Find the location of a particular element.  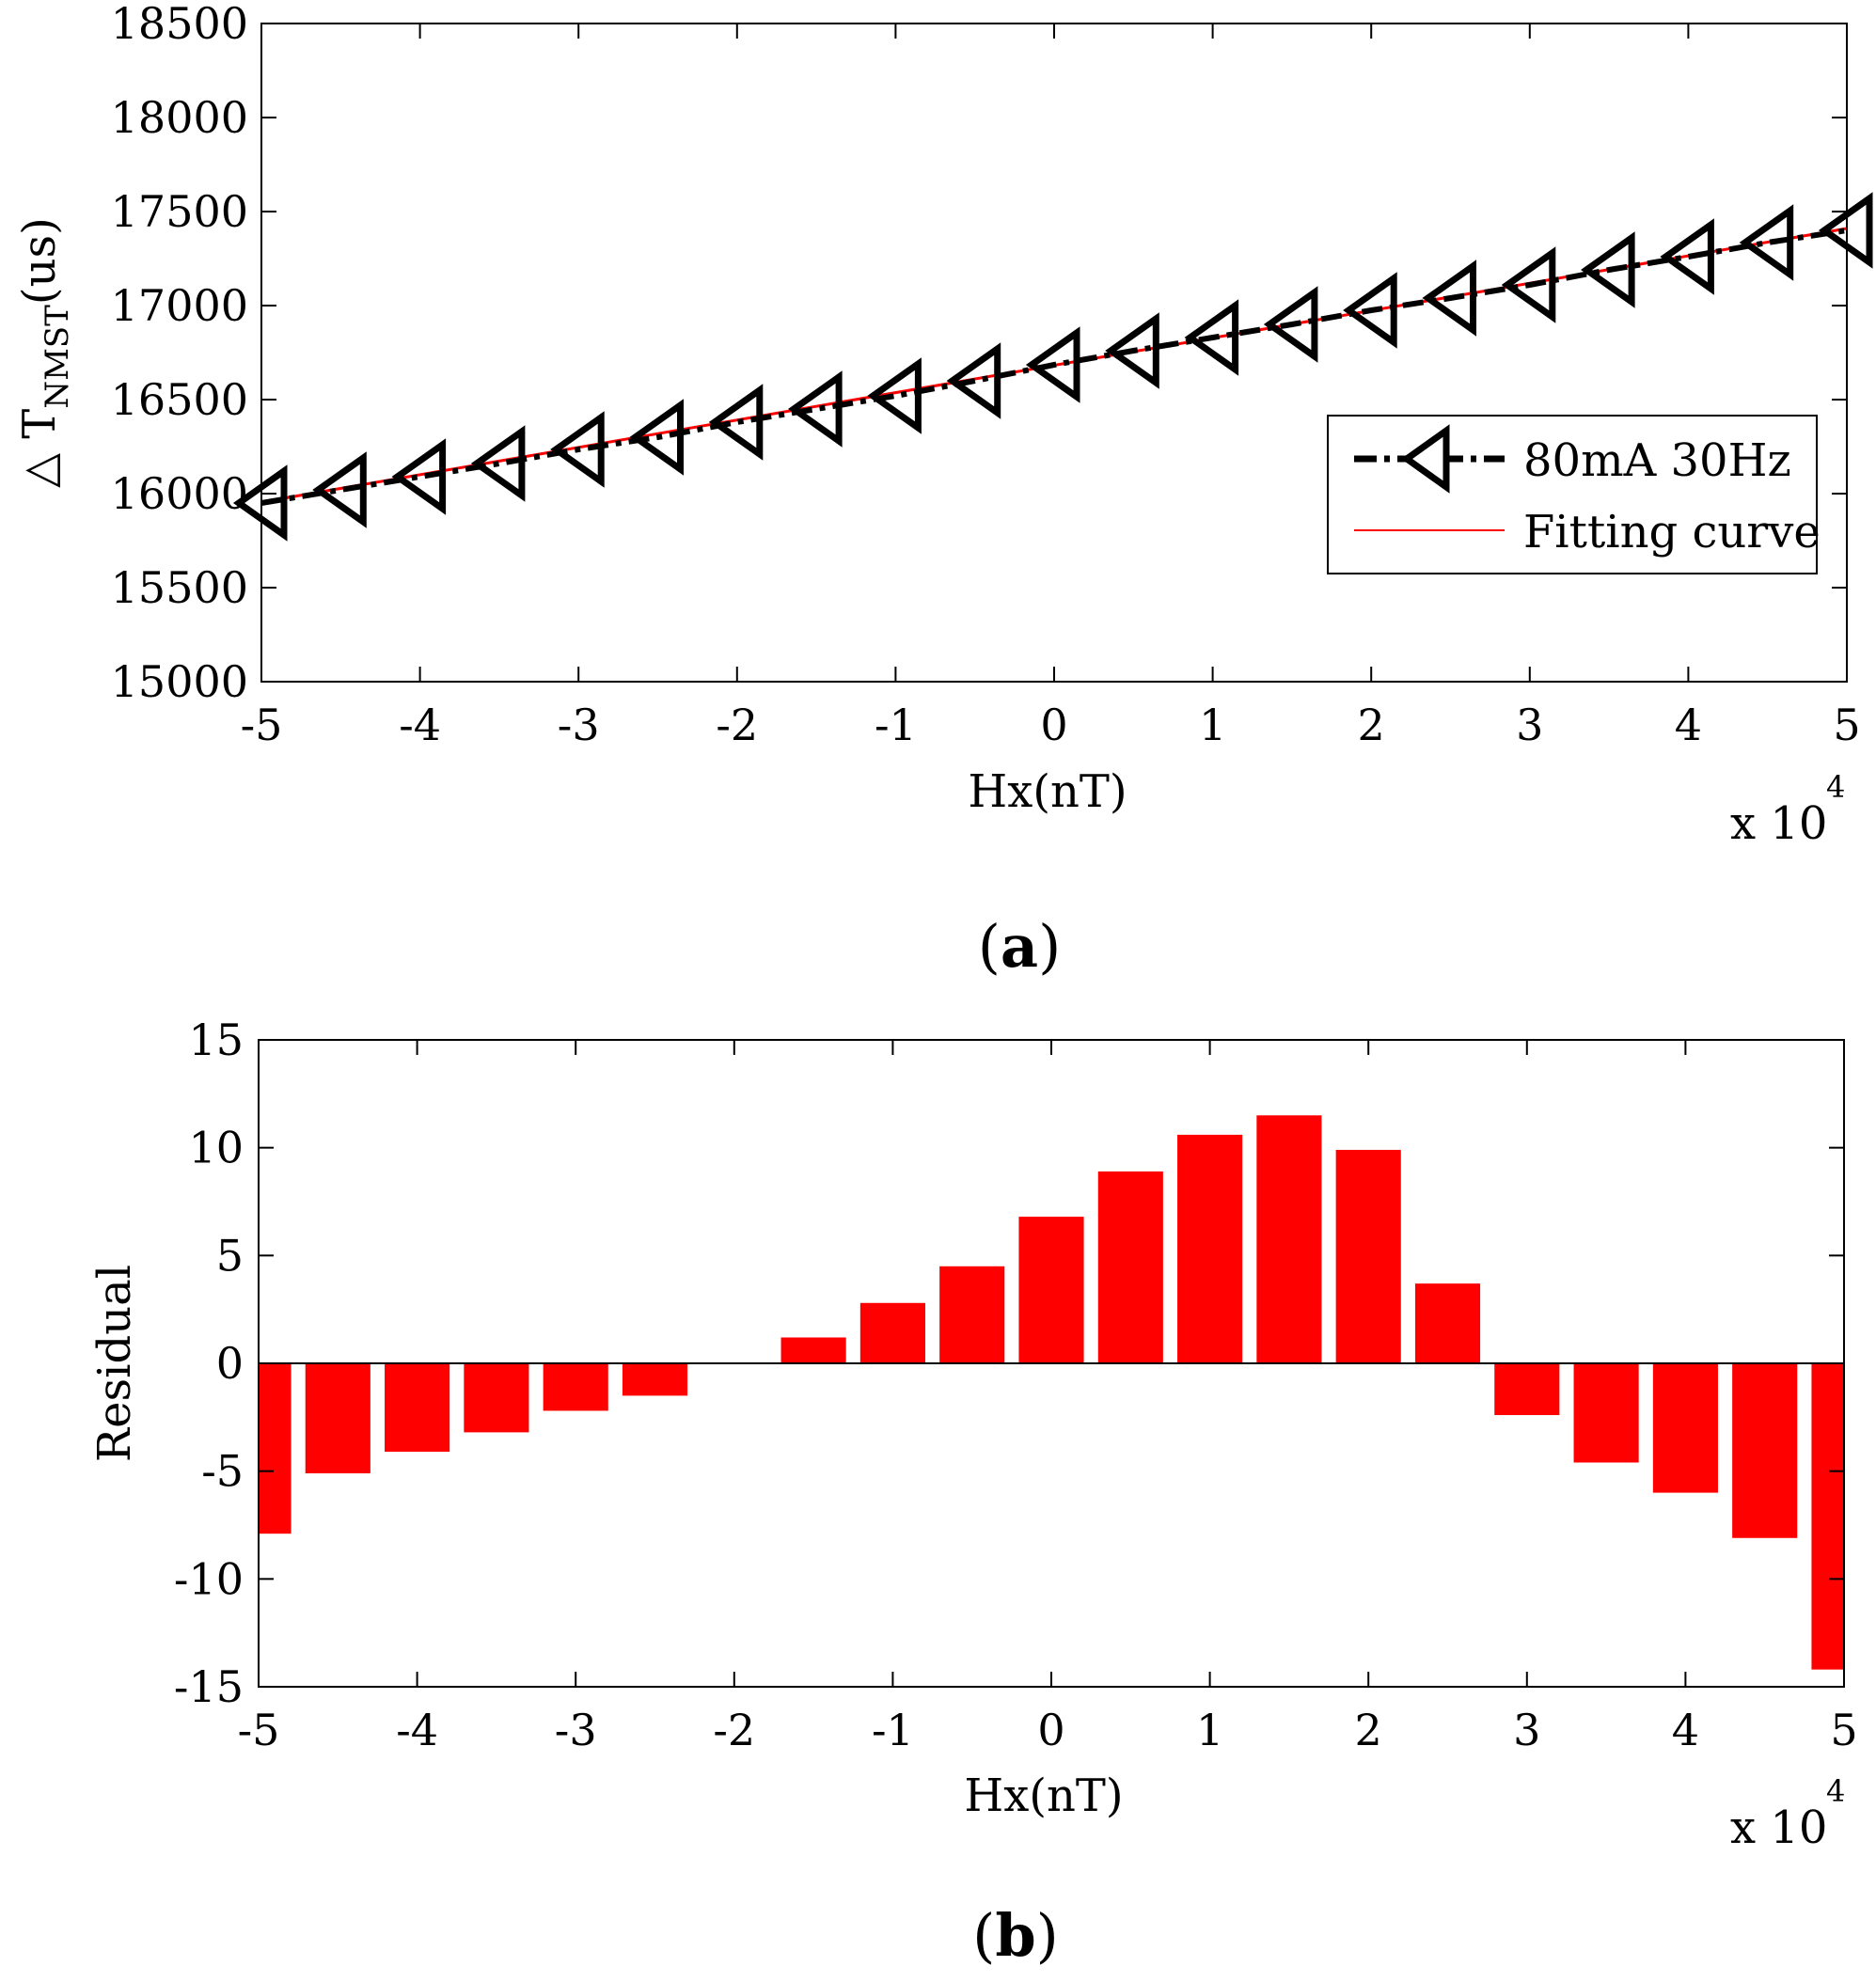

b-ytick-label: 15 is located at coordinates (216, 1040).